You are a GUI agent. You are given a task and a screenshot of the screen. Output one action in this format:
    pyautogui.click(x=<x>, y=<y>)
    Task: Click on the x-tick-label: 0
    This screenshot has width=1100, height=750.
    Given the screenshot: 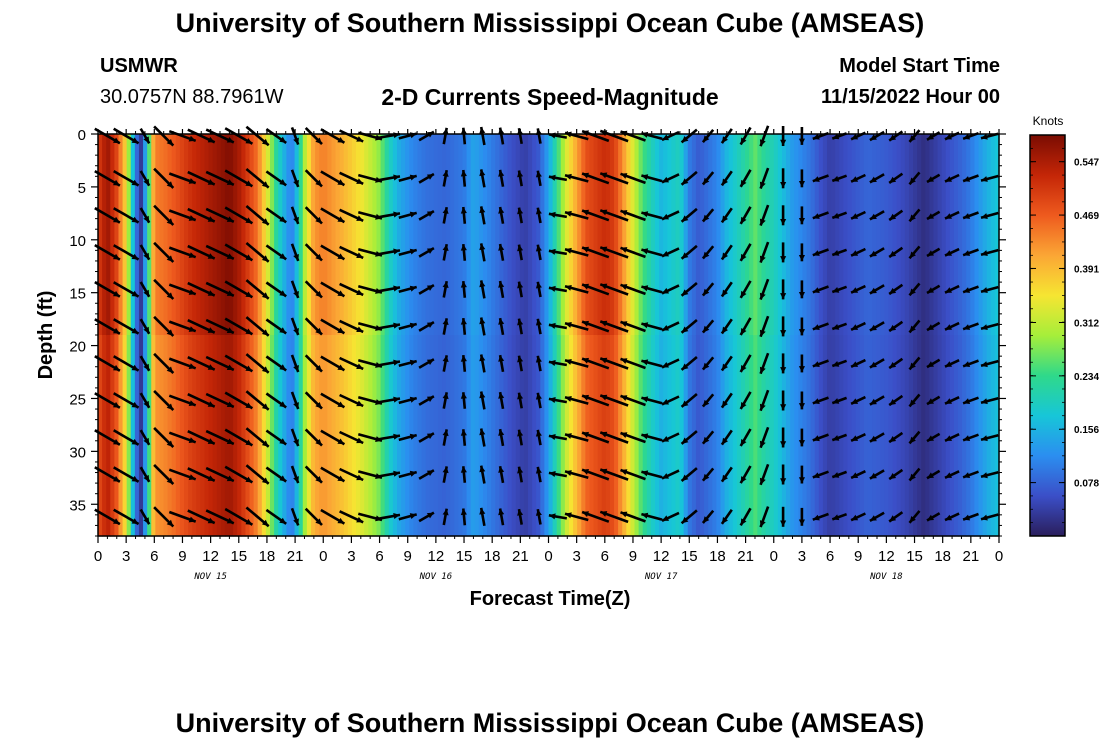 What is the action you would take?
    pyautogui.click(x=774, y=556)
    